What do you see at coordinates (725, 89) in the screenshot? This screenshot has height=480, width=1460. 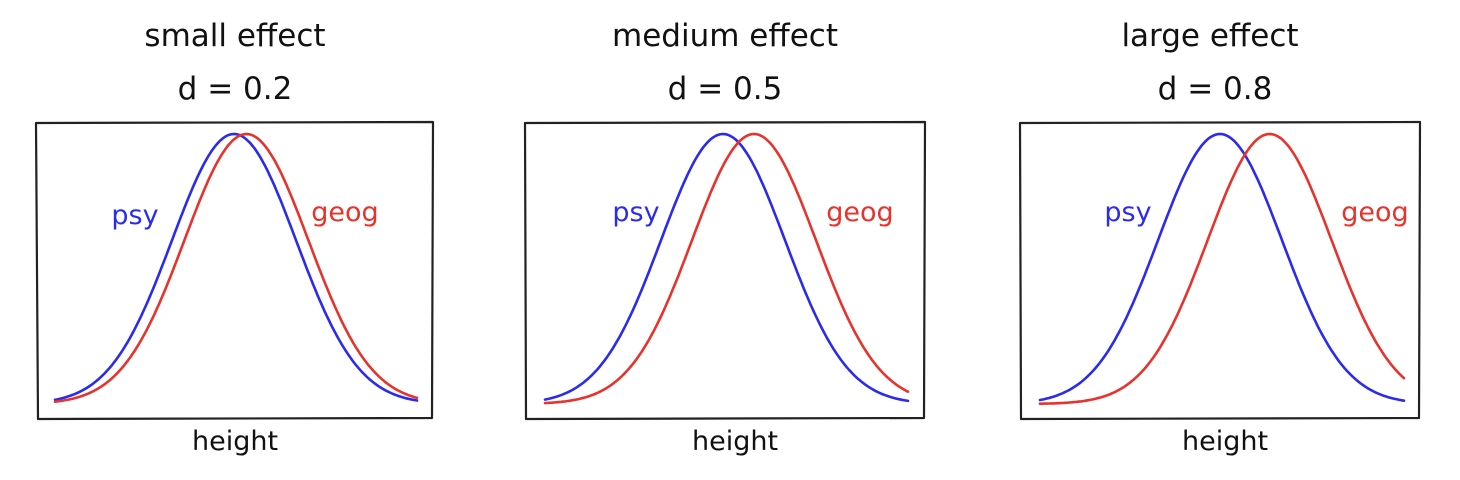 I see `chart-subtitle: d = 0.5` at bounding box center [725, 89].